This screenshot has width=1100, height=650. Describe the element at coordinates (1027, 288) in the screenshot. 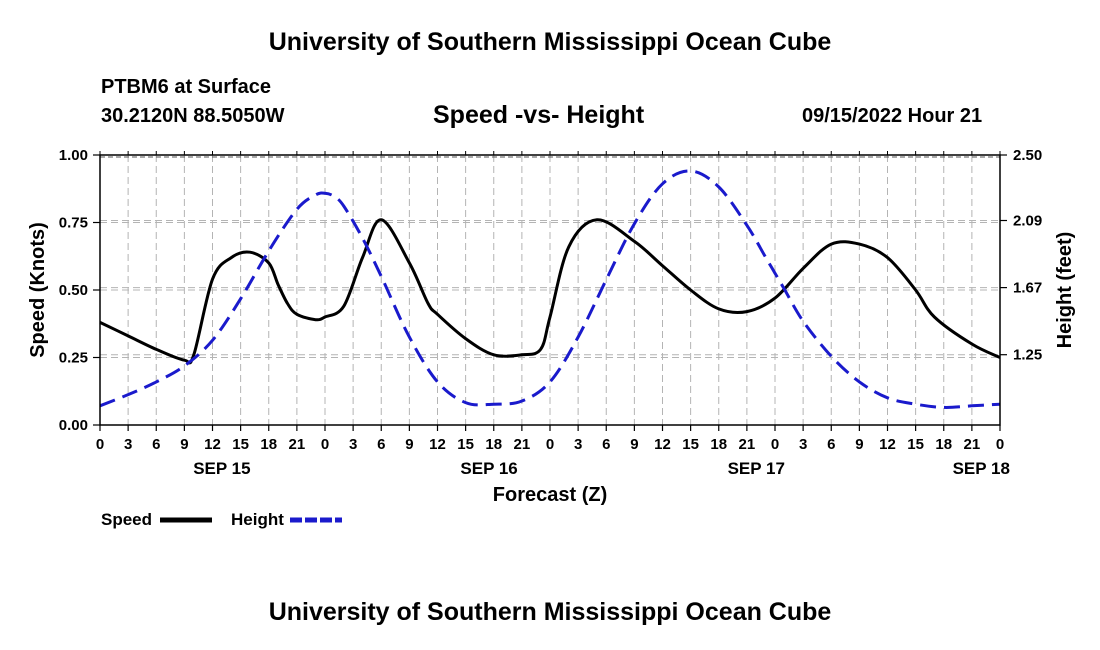

I see `y2-tick-label: 1.67` at that location.